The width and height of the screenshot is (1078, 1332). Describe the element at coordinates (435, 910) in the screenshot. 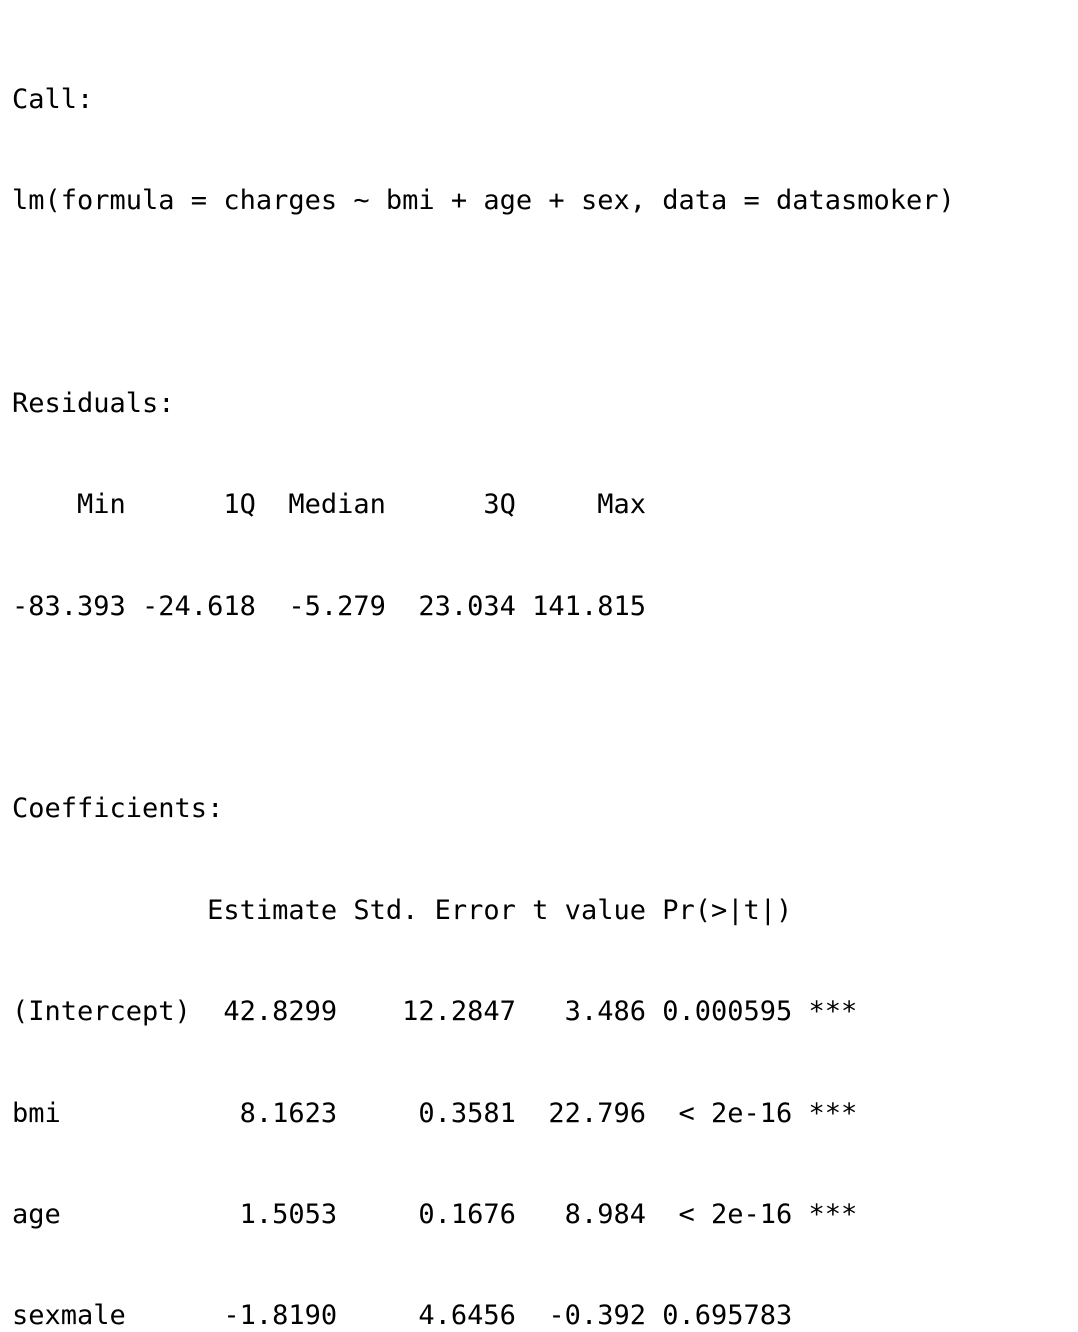

I see `coefficients-header-row: Estimate Std. Error t value Pr(>|t|)` at that location.